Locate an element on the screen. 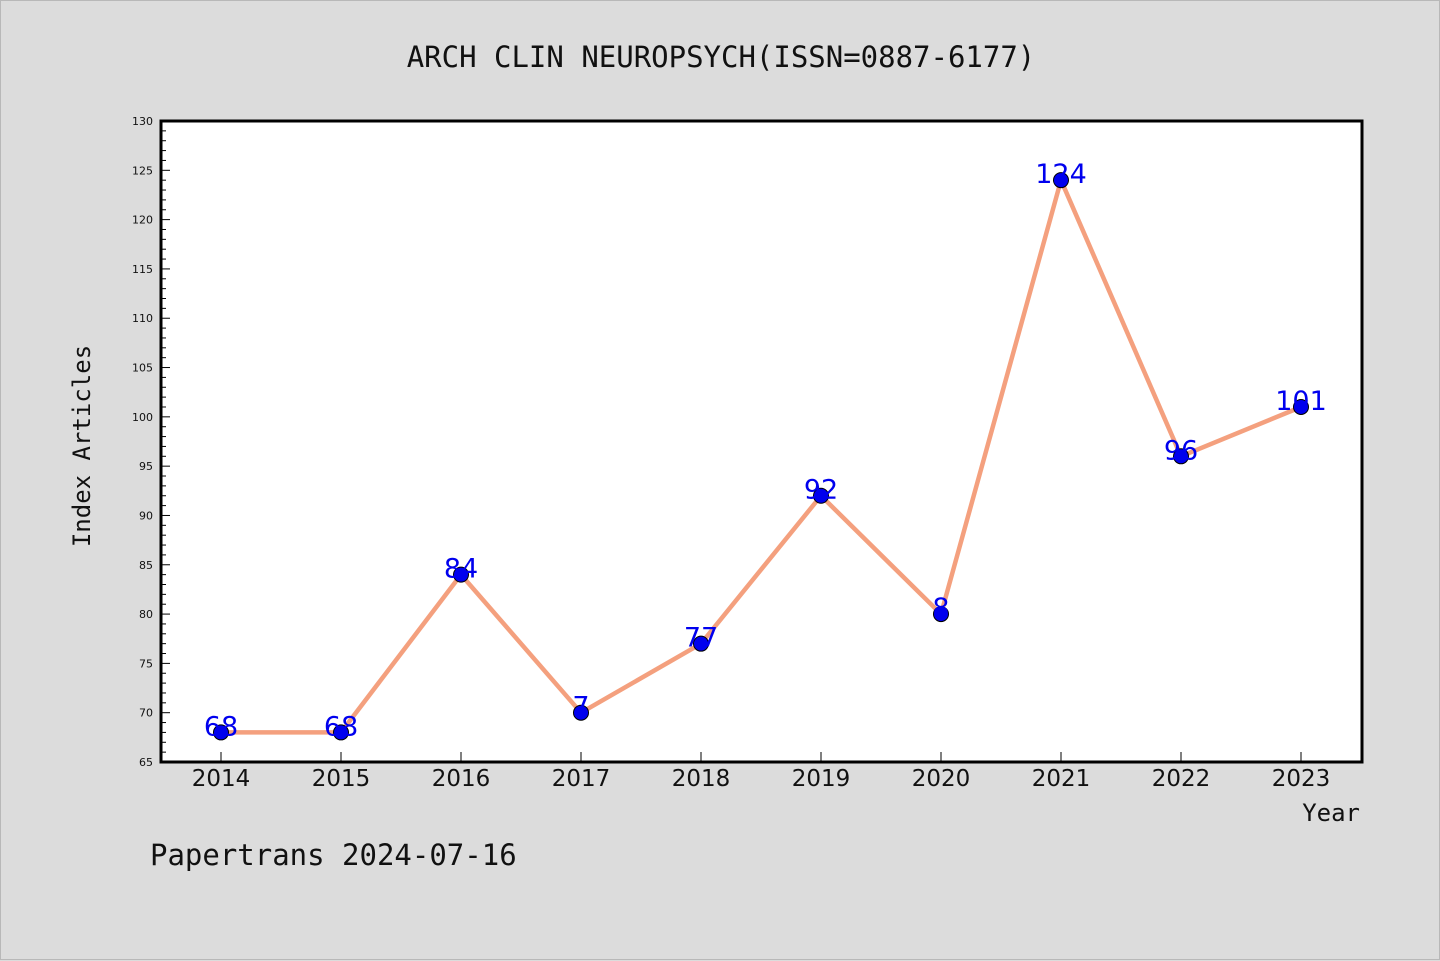 The height and width of the screenshot is (961, 1440). data-label: 77 is located at coordinates (701, 638).